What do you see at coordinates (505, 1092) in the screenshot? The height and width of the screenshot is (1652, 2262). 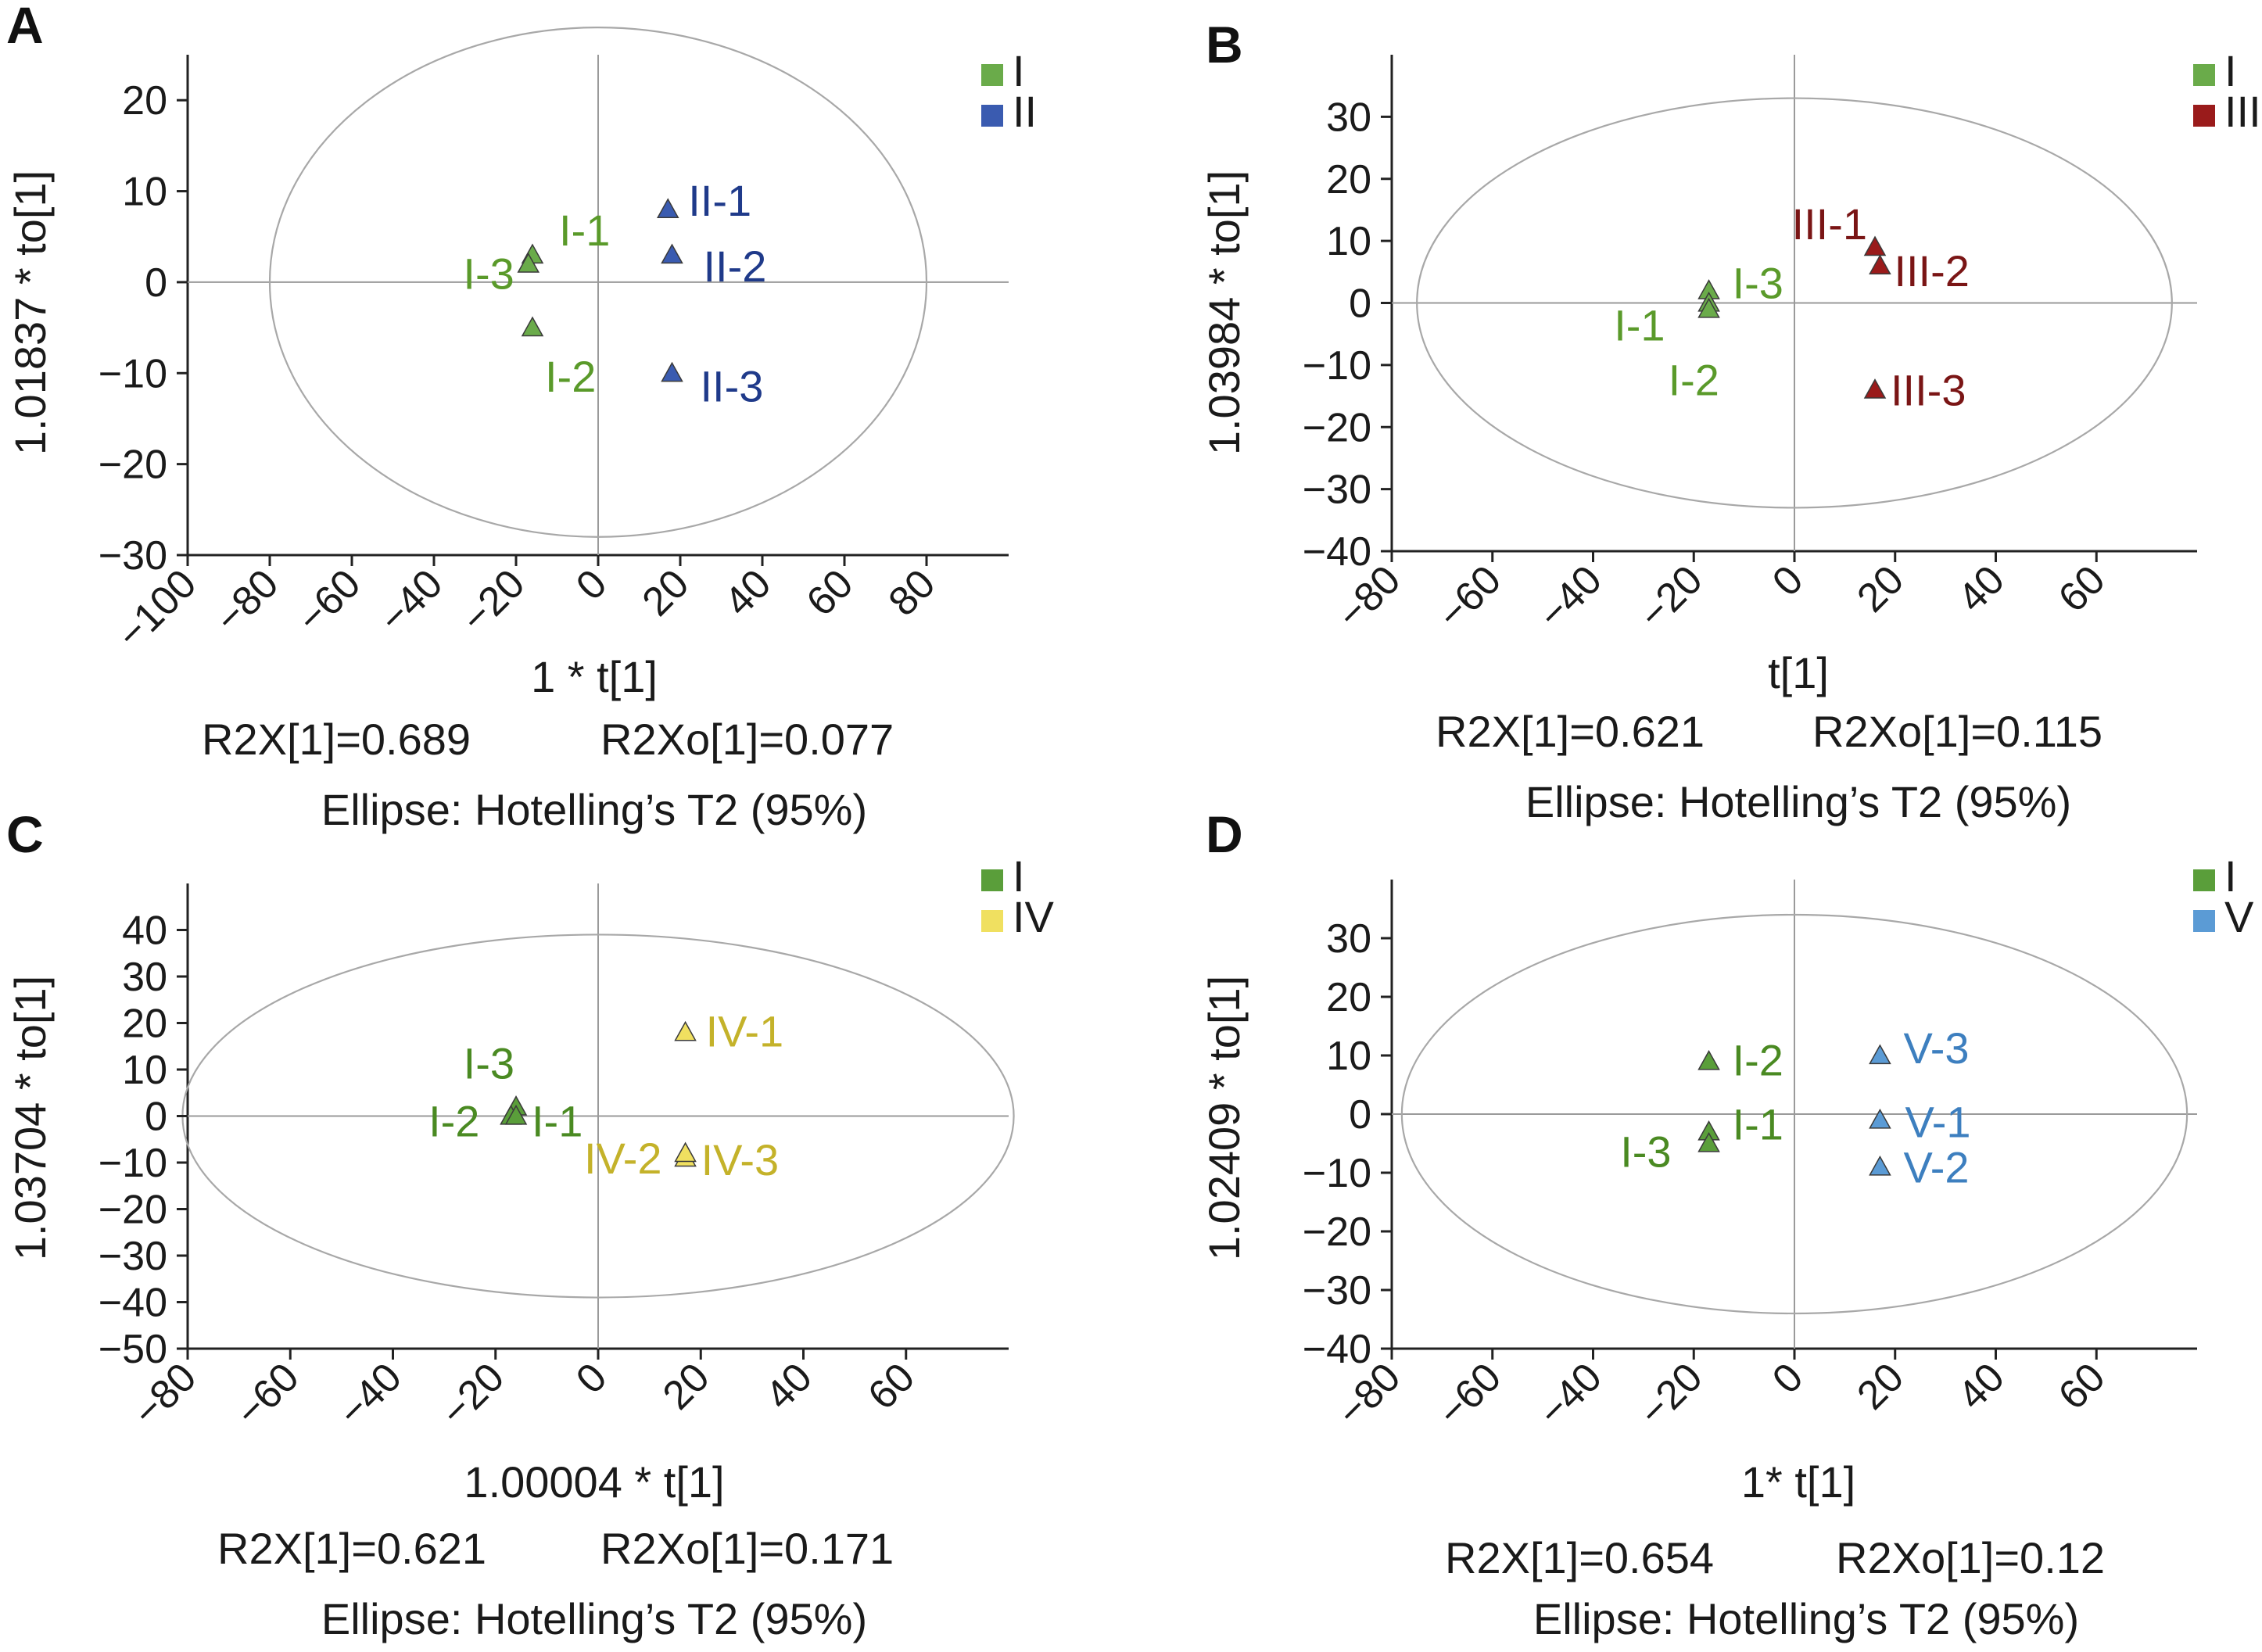 I see `series-I: I-3 I-2 I-1` at bounding box center [505, 1092].